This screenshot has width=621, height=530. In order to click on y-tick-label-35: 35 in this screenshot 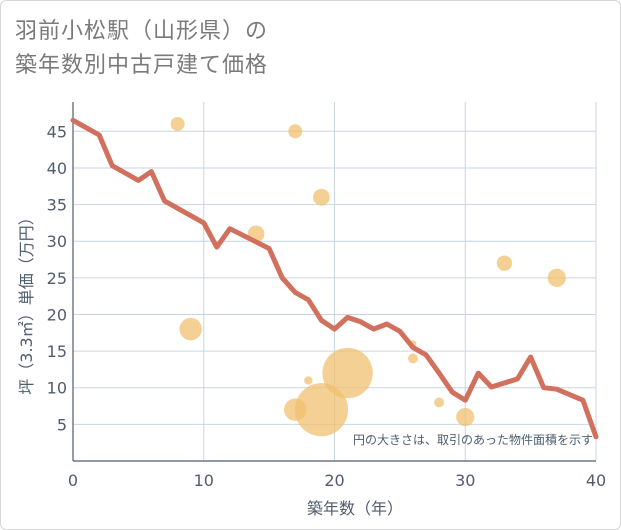, I will do `click(57, 205)`.